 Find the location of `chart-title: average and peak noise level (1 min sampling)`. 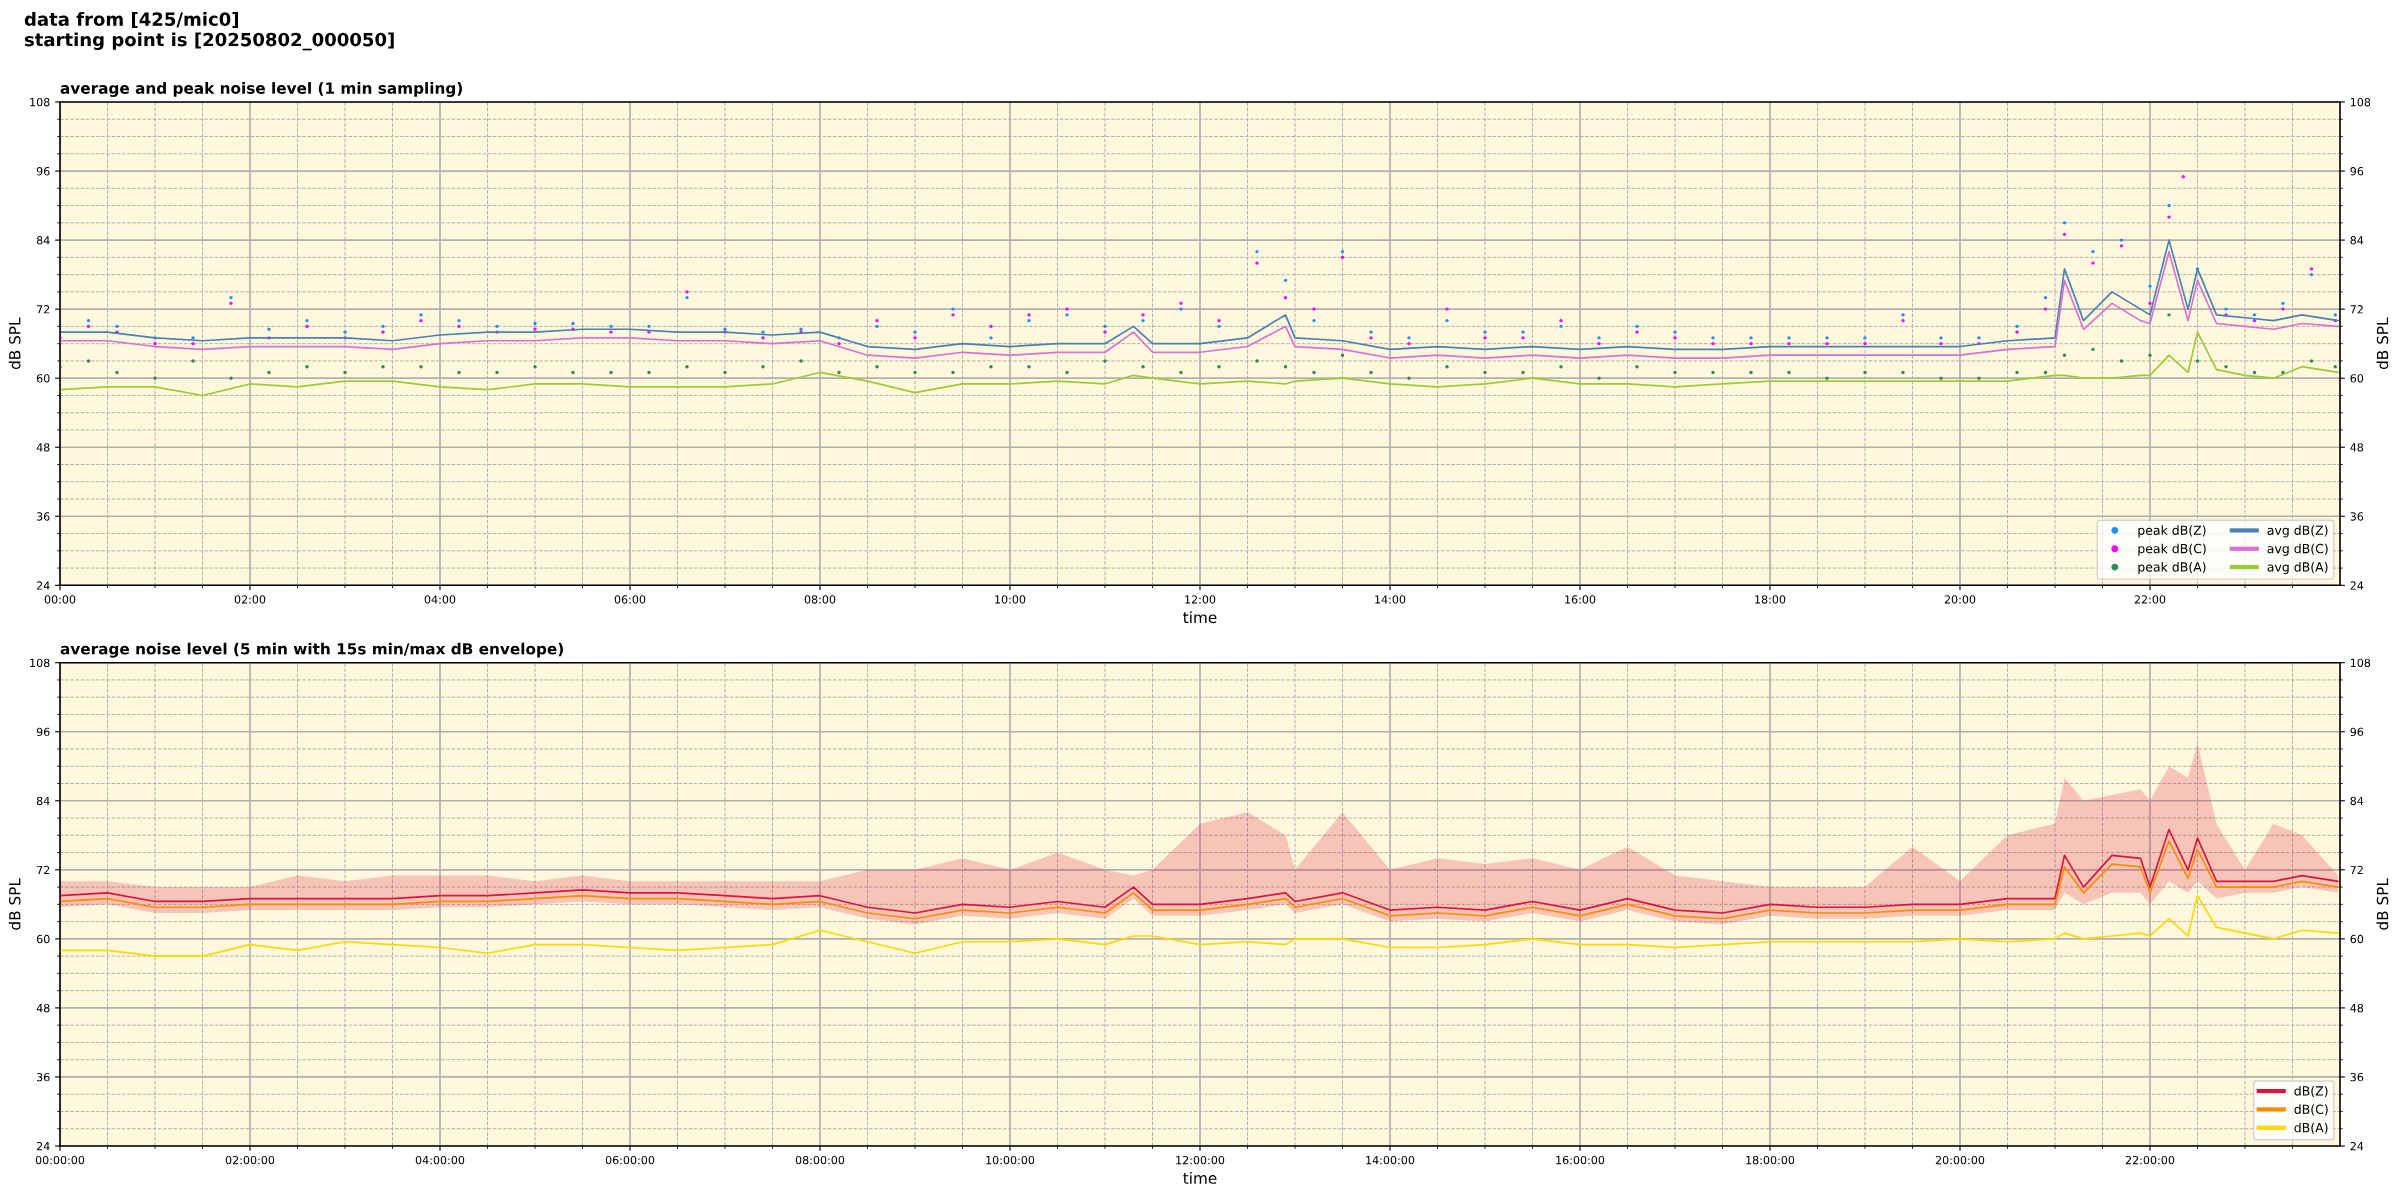

chart-title: average and peak noise level (1 min sampling) is located at coordinates (261, 89).